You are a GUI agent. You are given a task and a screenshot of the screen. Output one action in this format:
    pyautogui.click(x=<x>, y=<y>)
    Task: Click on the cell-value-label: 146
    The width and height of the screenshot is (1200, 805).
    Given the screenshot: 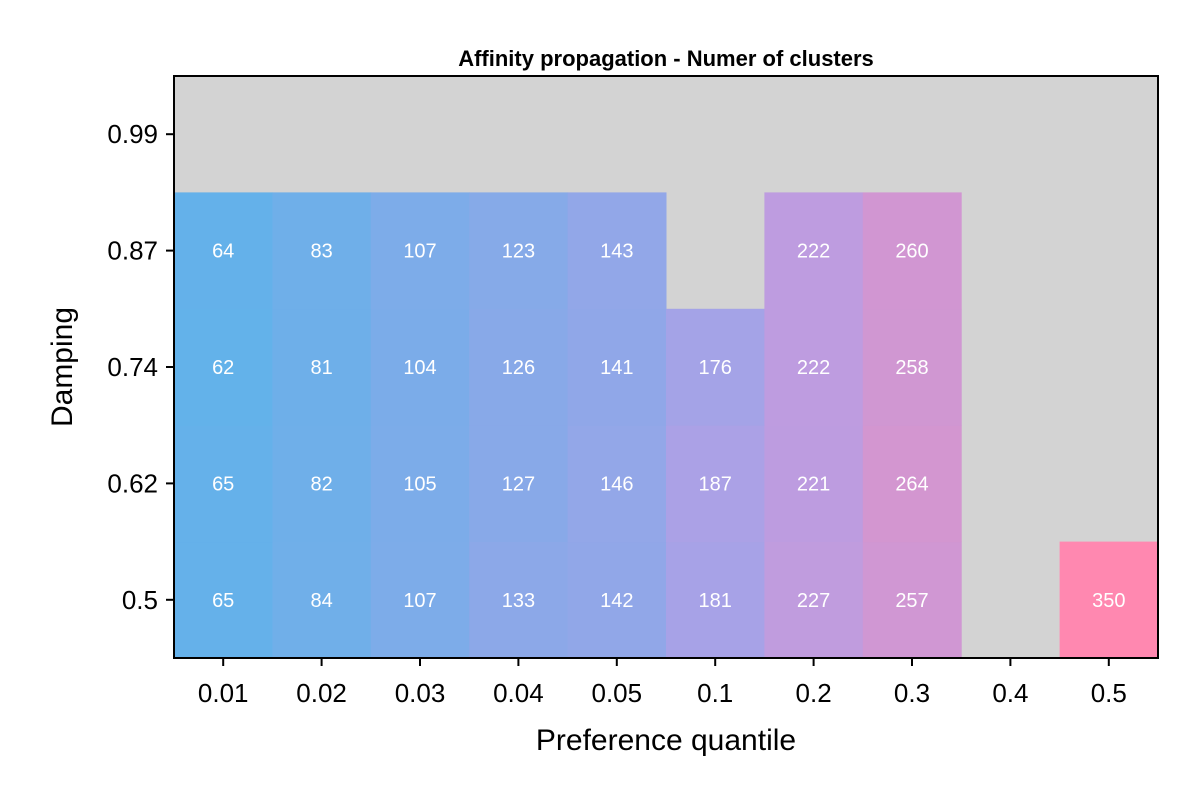 What is the action you would take?
    pyautogui.click(x=616, y=484)
    